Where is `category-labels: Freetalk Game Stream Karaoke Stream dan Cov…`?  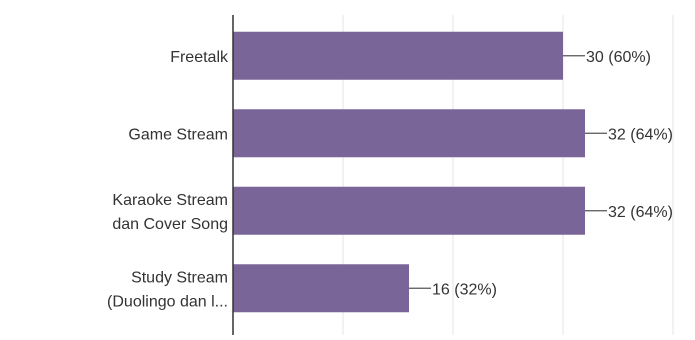 category-labels: Freetalk Game Stream Karaoke Stream dan Cov… is located at coordinates (168, 180).